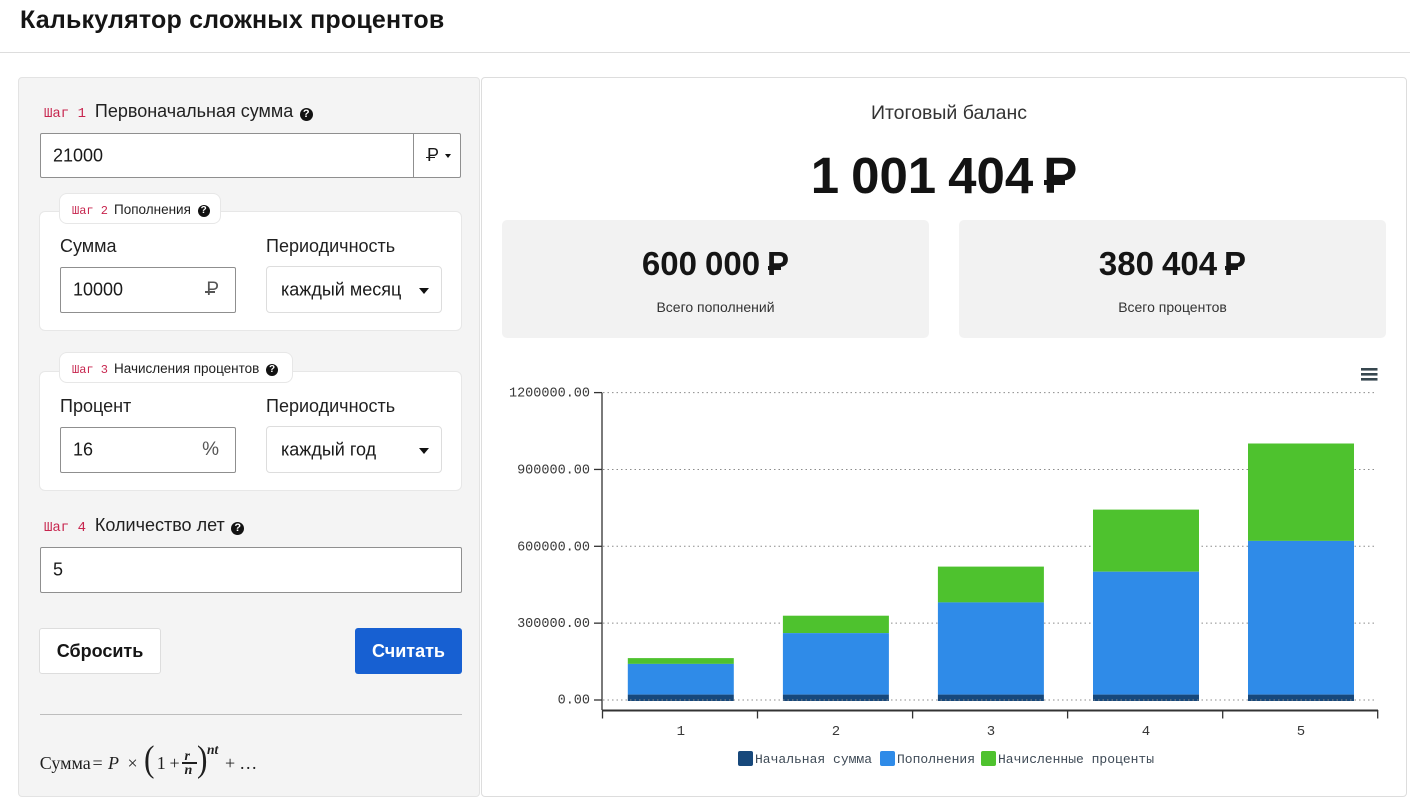  I want to click on svg-text: 600000.00, so click(553, 547).